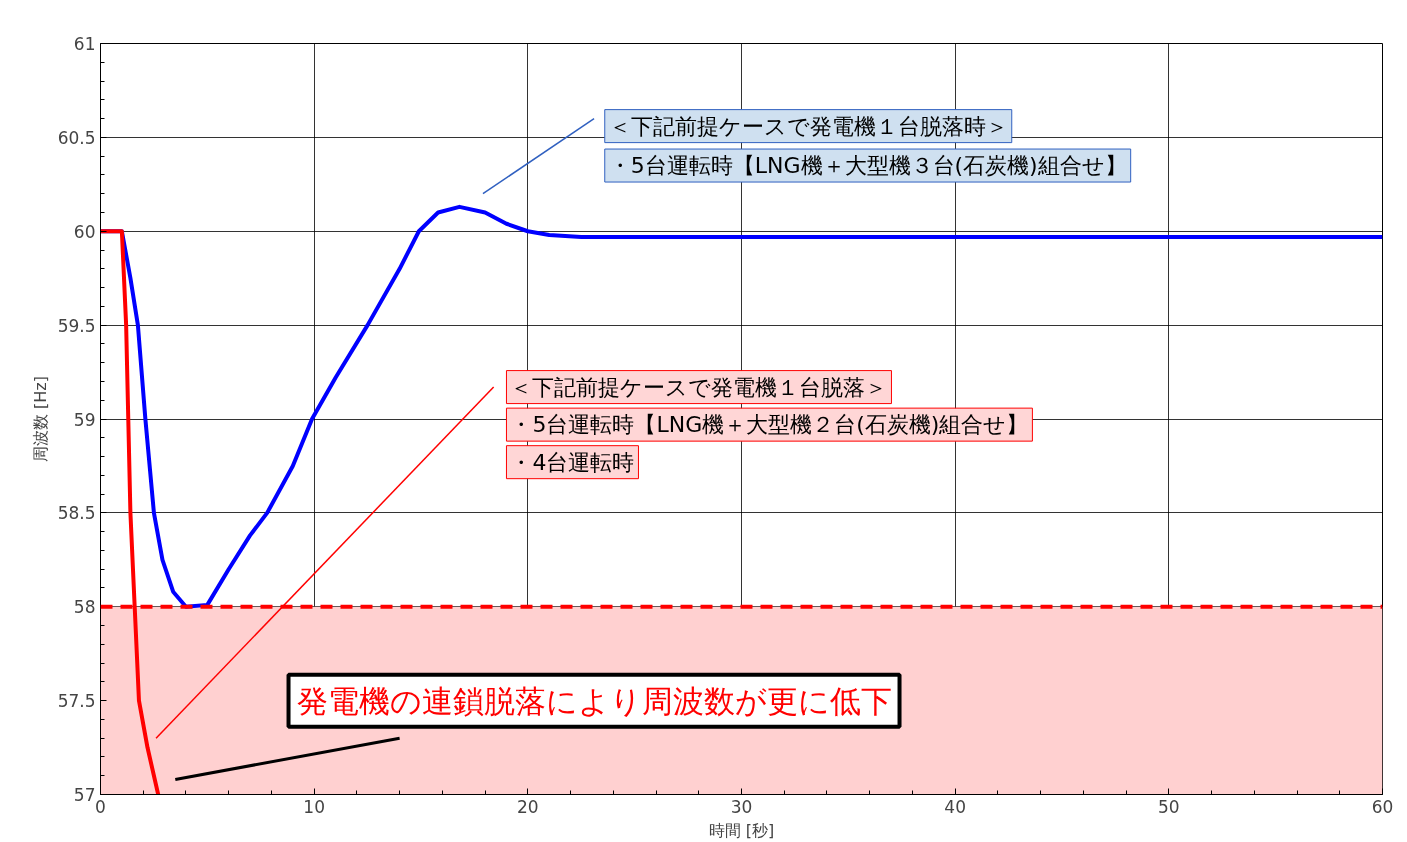 This screenshot has width=1407, height=842. Describe the element at coordinates (594, 700) in the screenshot. I see `annotation: 発電機の連鎖脱落により周波数が更に低下` at that location.